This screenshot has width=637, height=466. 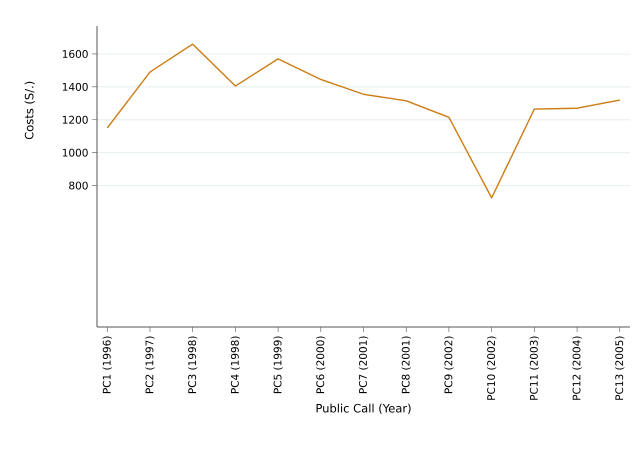 What do you see at coordinates (75, 120) in the screenshot?
I see `y-tick-label: 1200` at bounding box center [75, 120].